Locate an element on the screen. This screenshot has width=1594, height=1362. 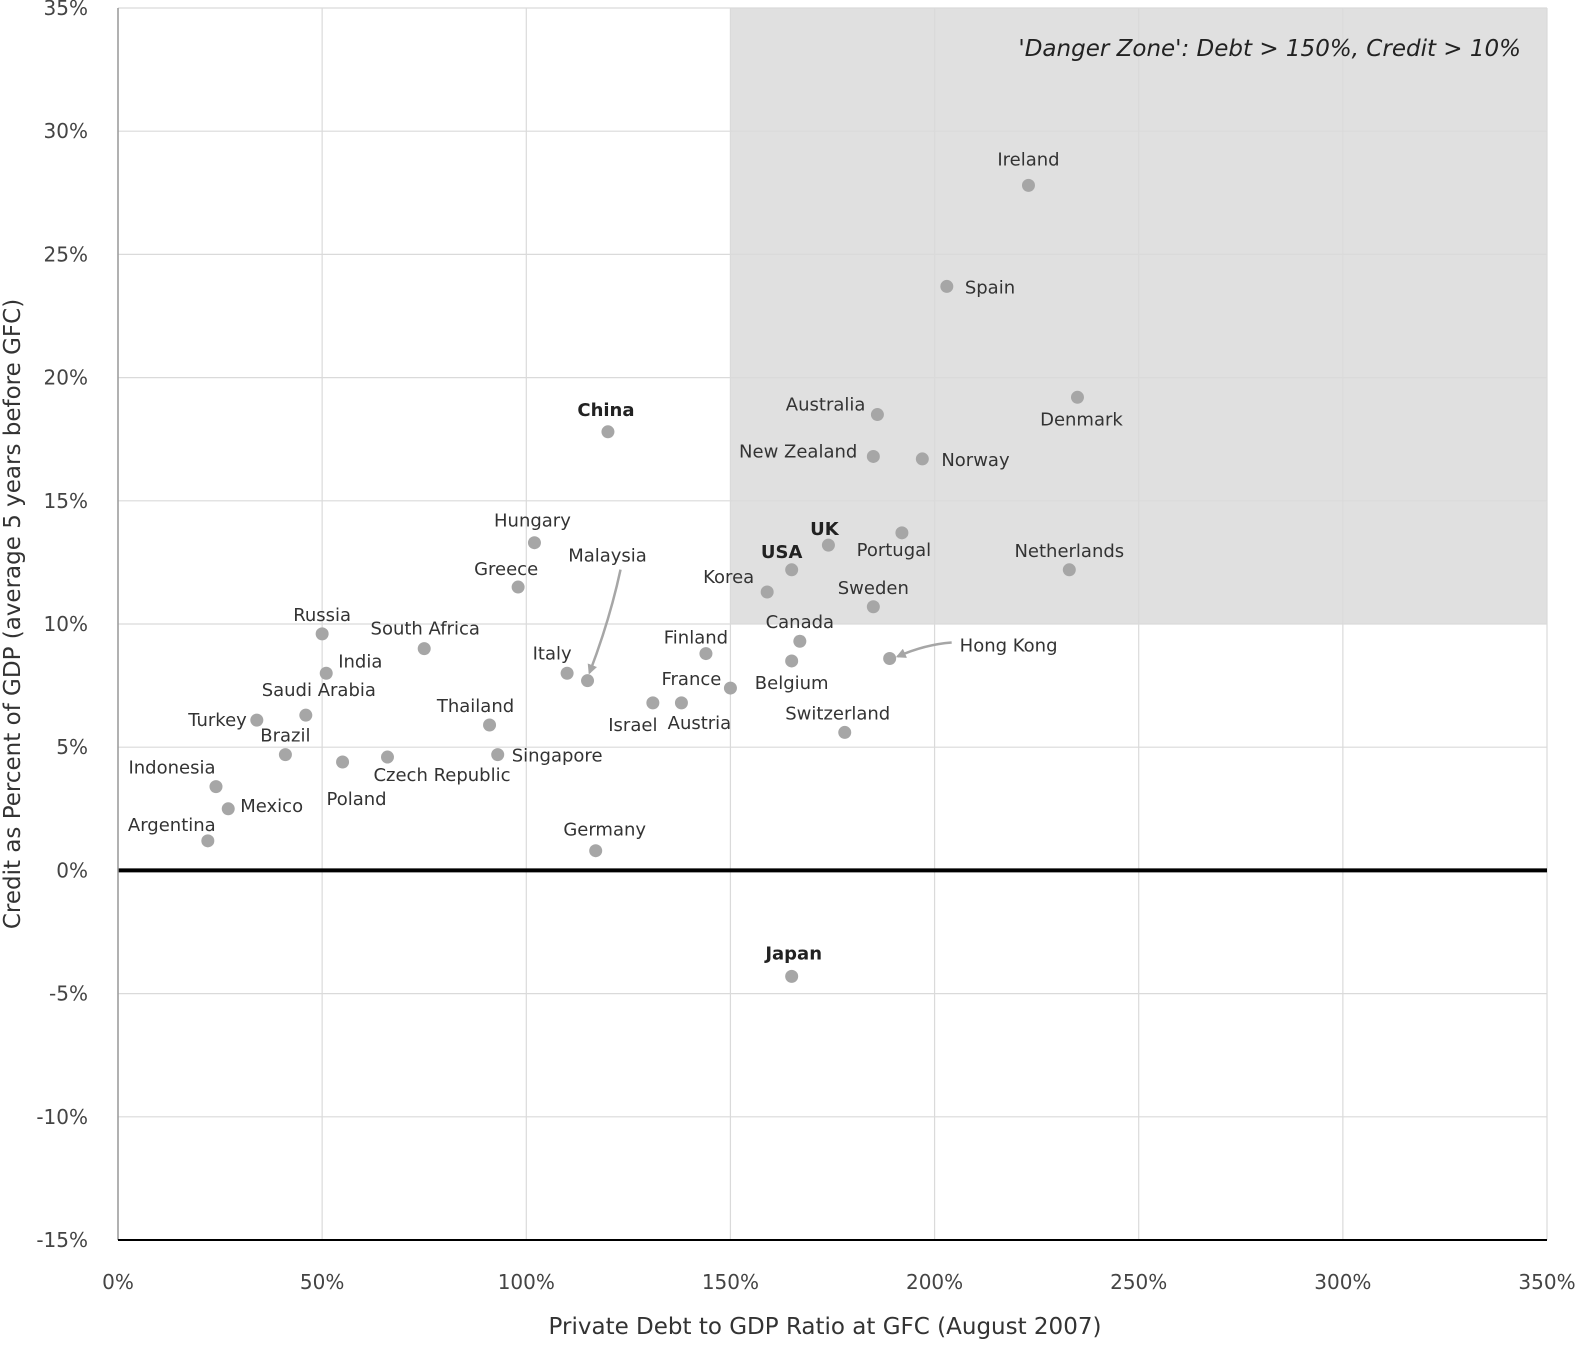
point-thailand is located at coordinates (490, 725).